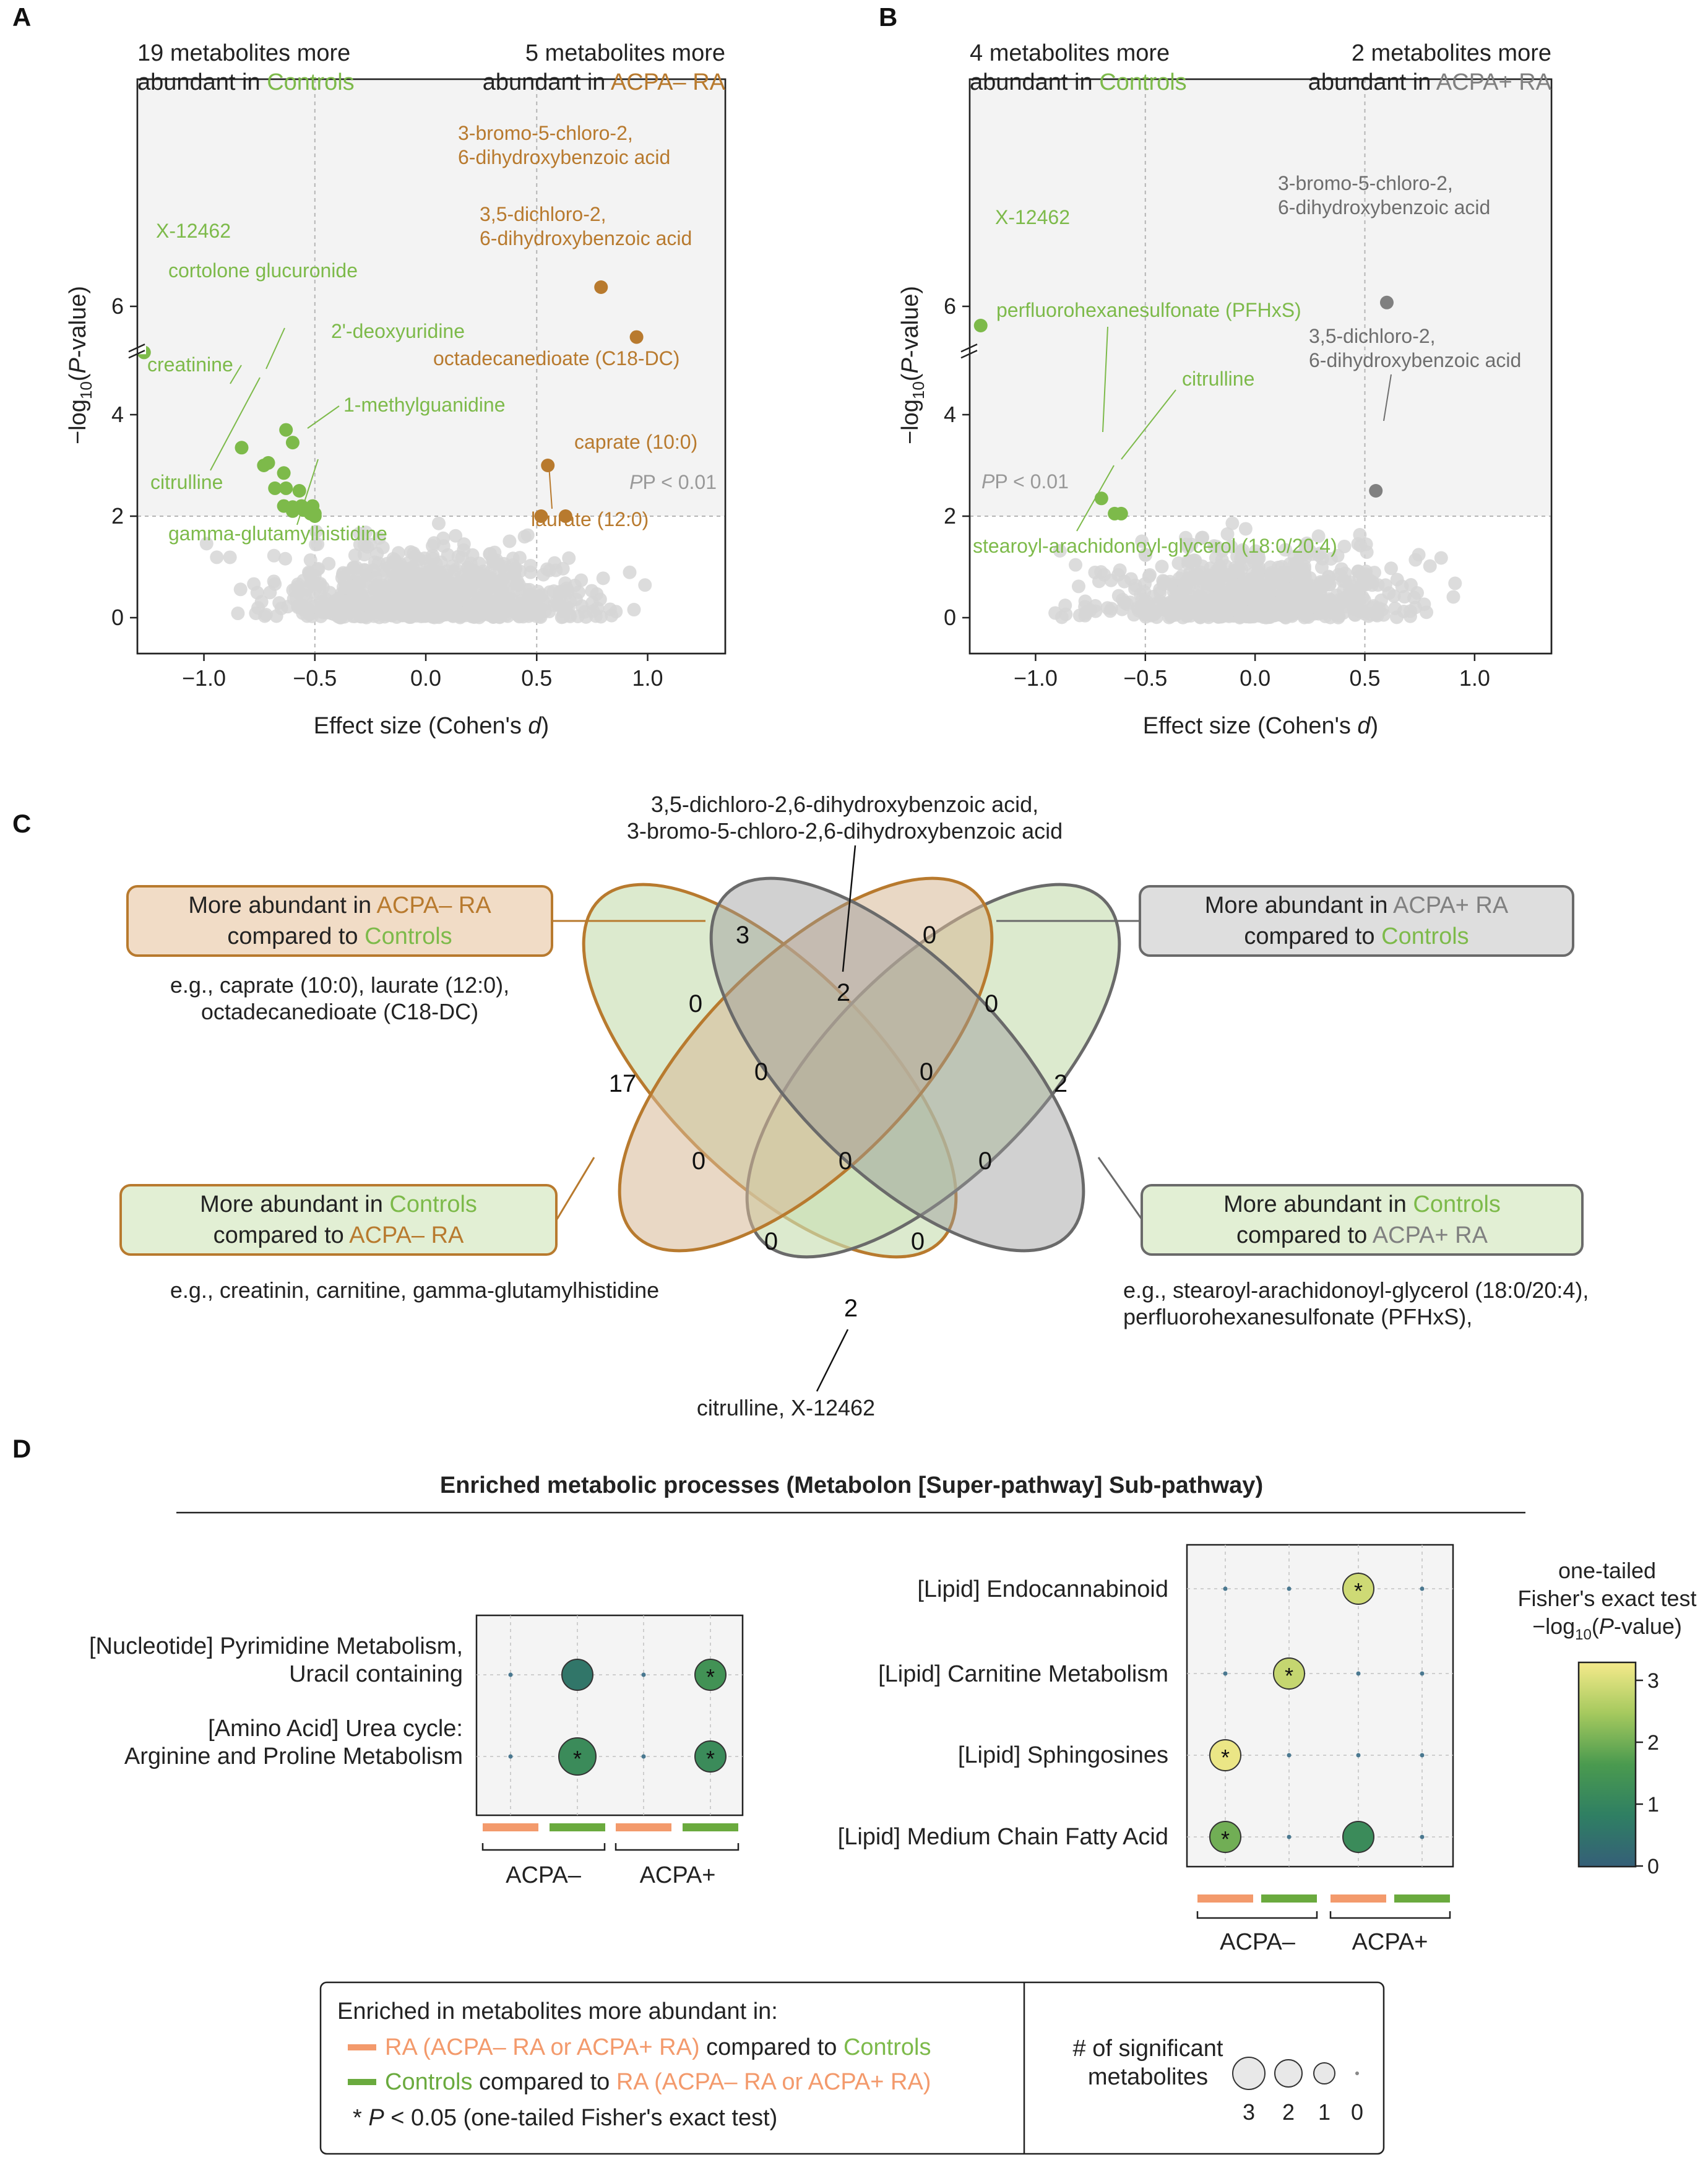  What do you see at coordinates (242, 448) in the screenshot?
I see `sig-point-creatinine` at bounding box center [242, 448].